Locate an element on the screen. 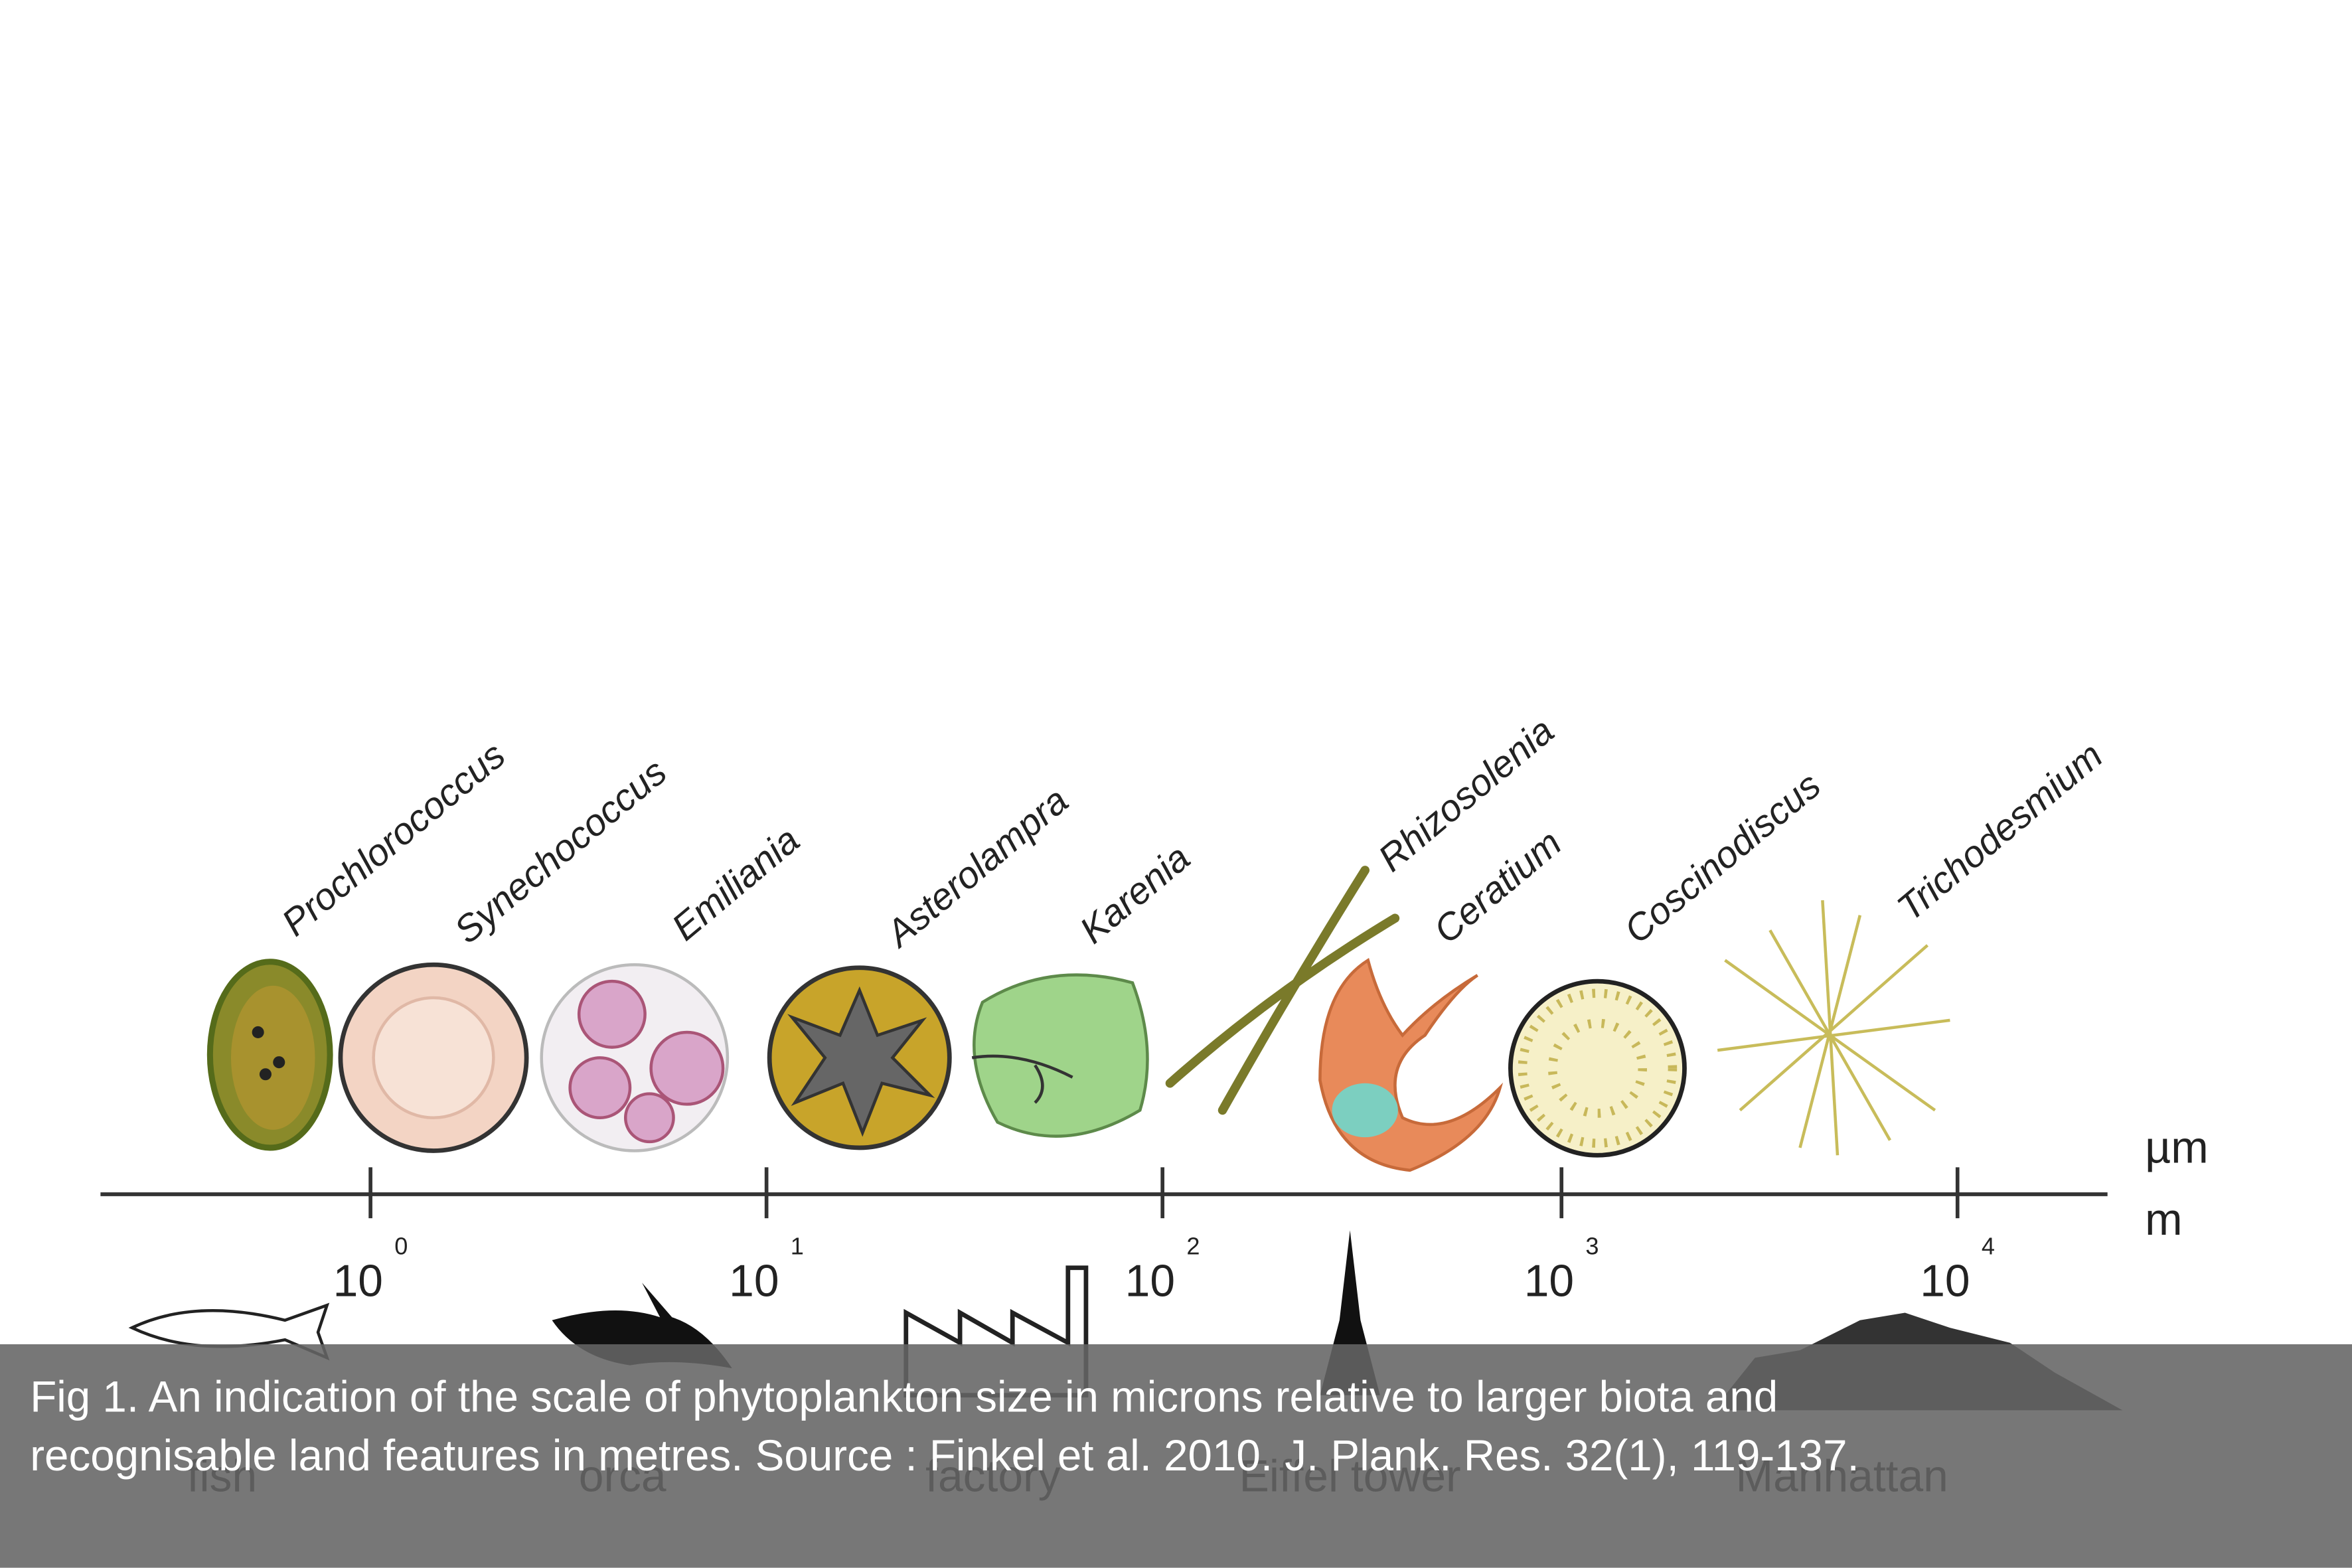 This screenshot has width=2352, height=1568. trichodesmium-colony is located at coordinates (1834, 1028).